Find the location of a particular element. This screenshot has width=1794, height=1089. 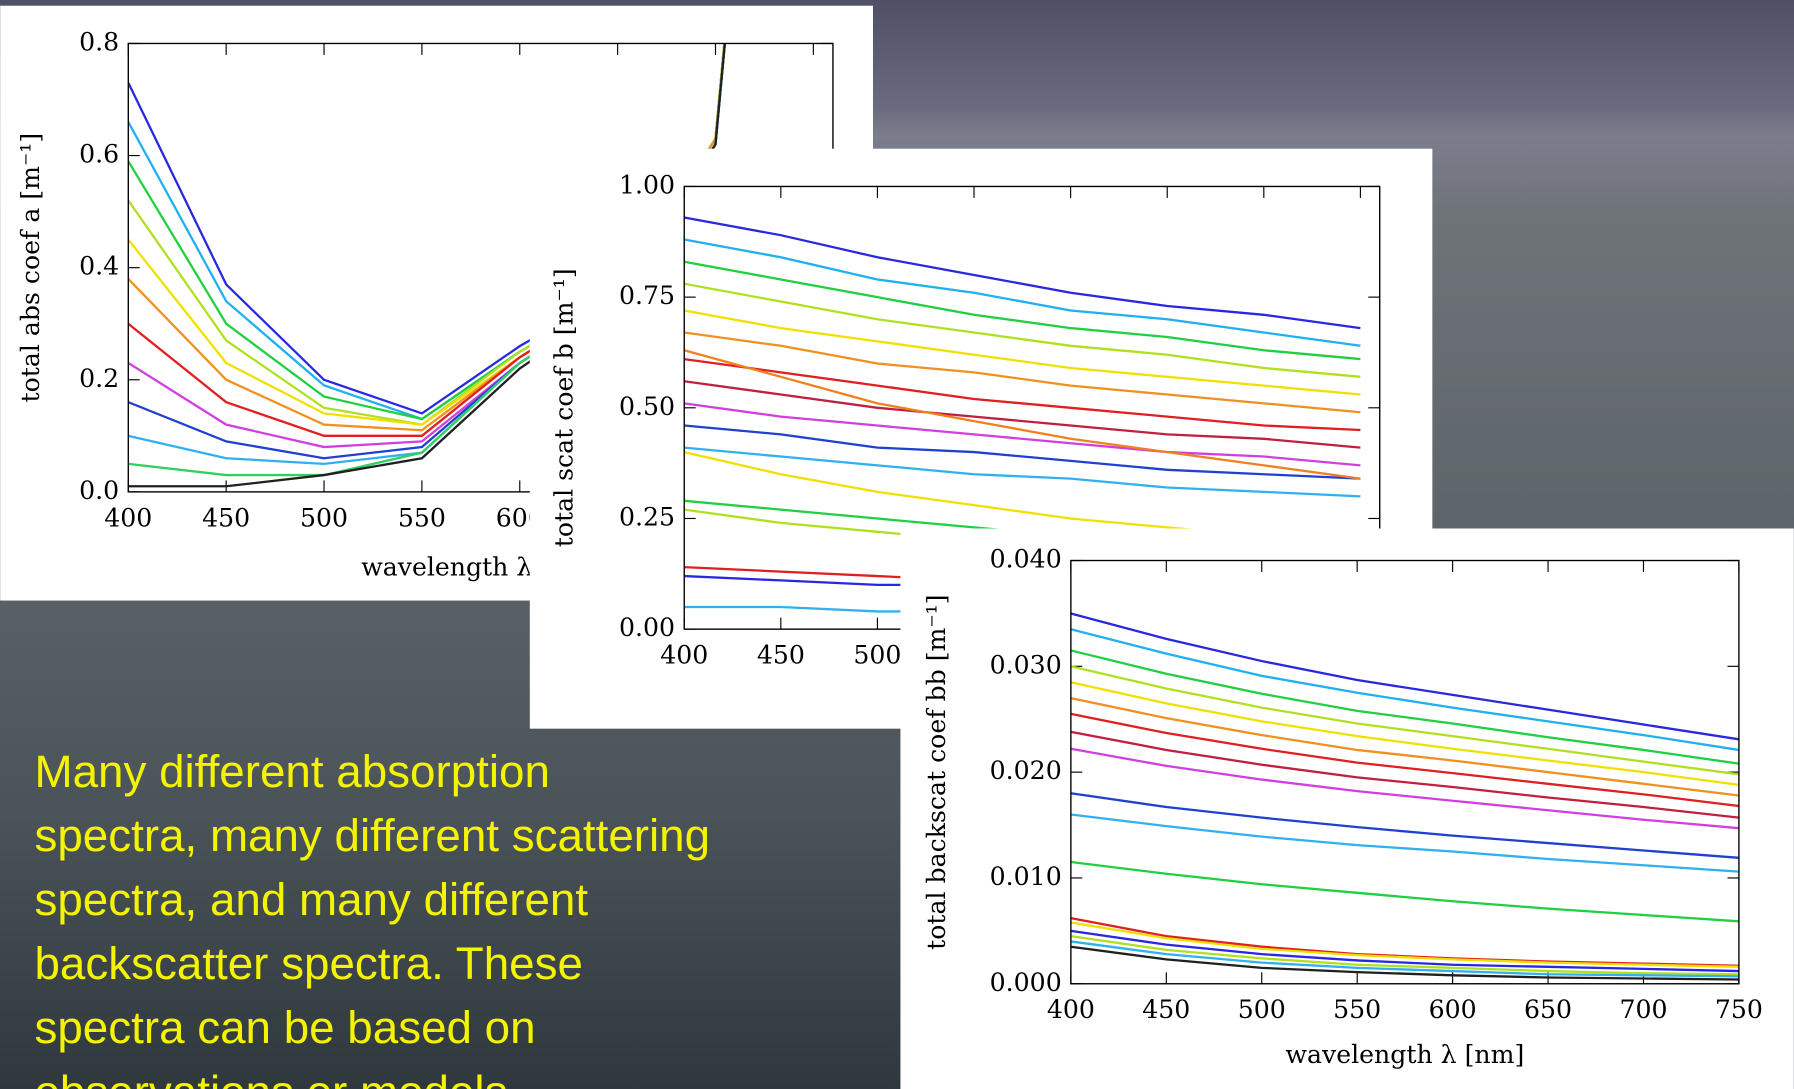

lines is located at coordinates (1404, 796).